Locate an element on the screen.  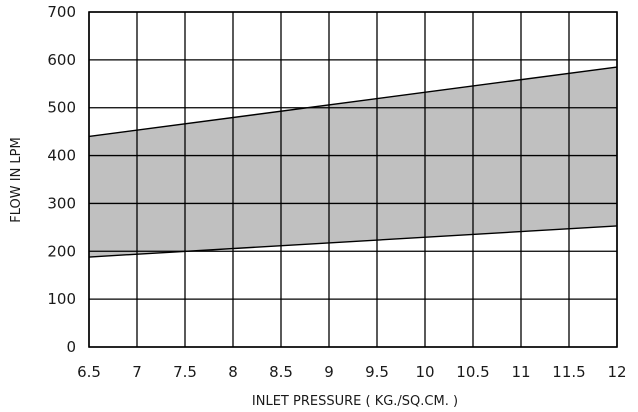
y-tick-label: 500 is located at coordinates (61, 108).